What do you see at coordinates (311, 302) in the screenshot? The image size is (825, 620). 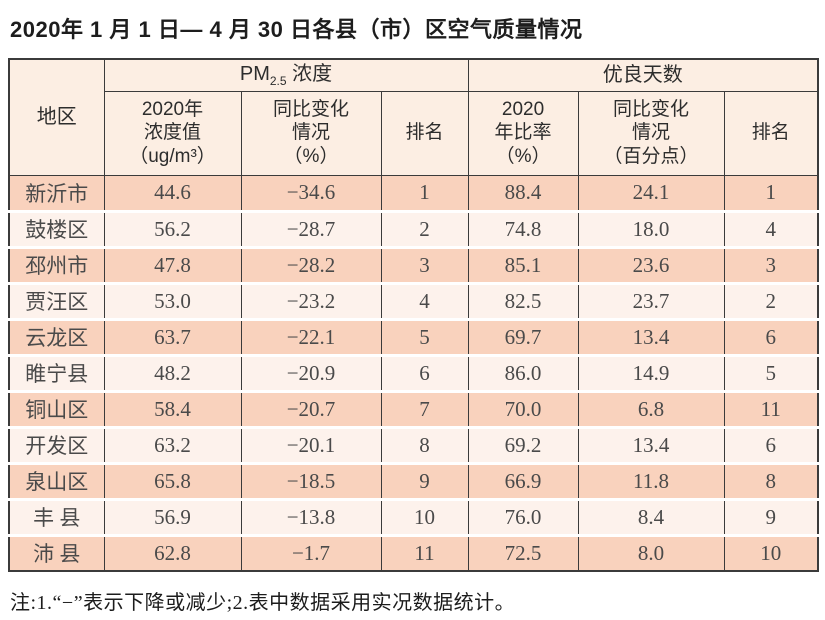 I see `cell-pm-change: −23.2` at bounding box center [311, 302].